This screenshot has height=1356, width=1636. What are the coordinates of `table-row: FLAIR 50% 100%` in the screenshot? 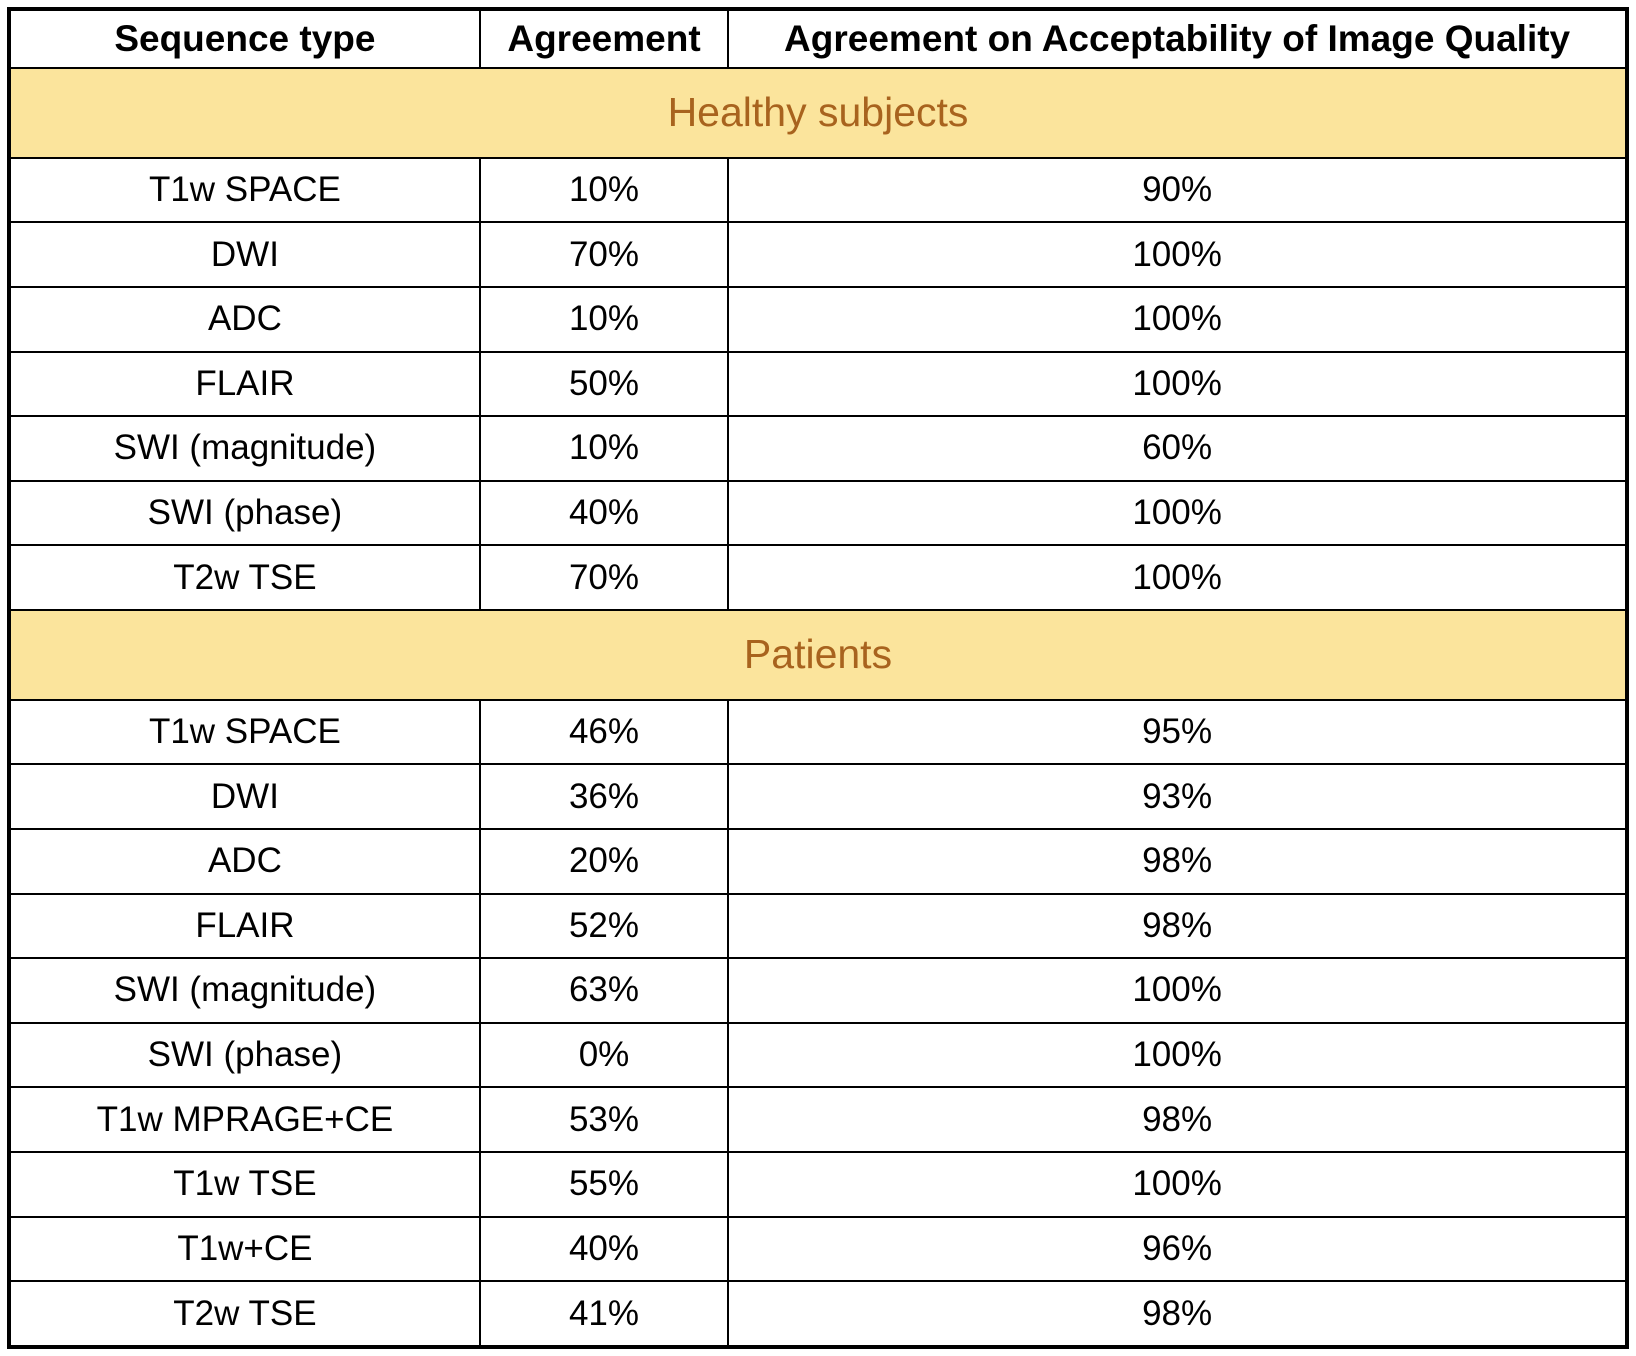 It's located at (818, 384).